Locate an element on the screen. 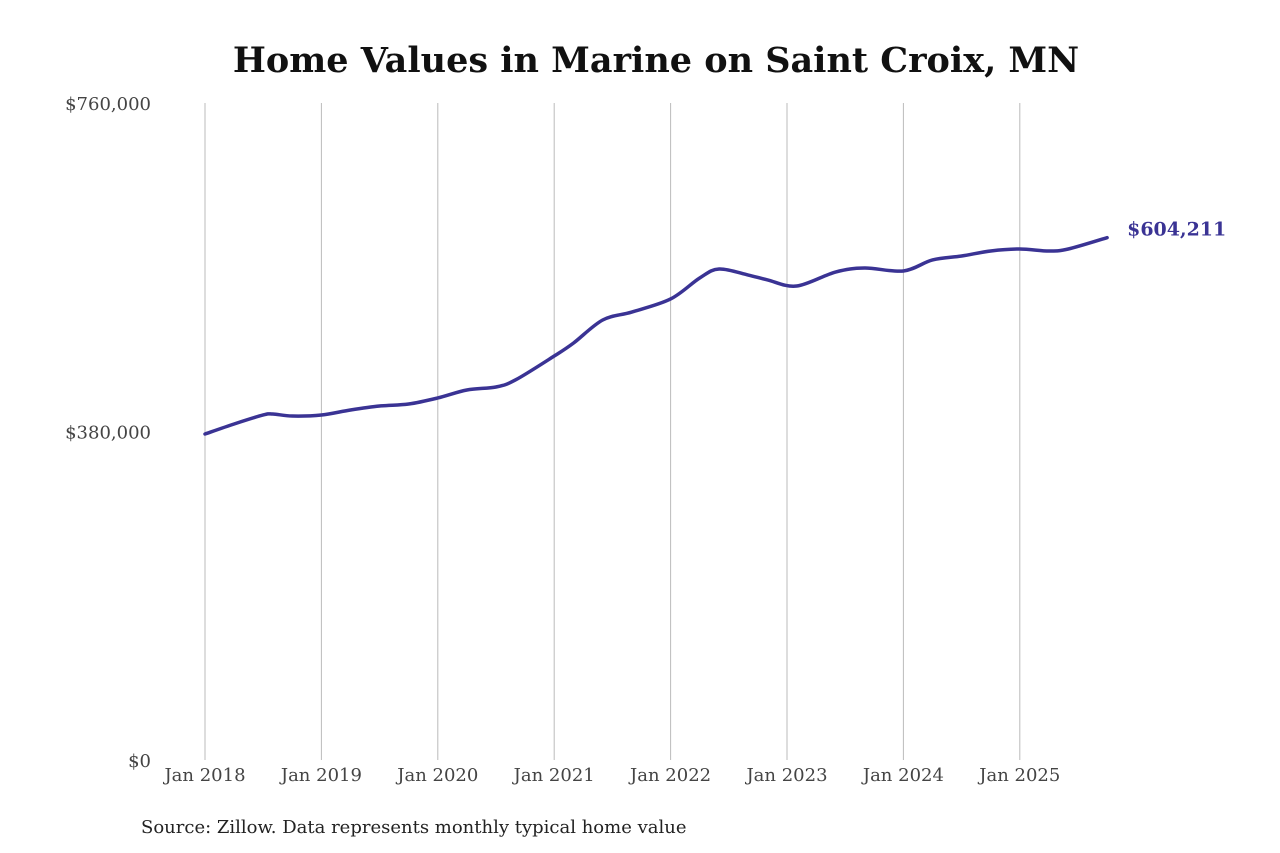 The image size is (1280, 853). x-tick-label: Jan 2023 is located at coordinates (785, 775).